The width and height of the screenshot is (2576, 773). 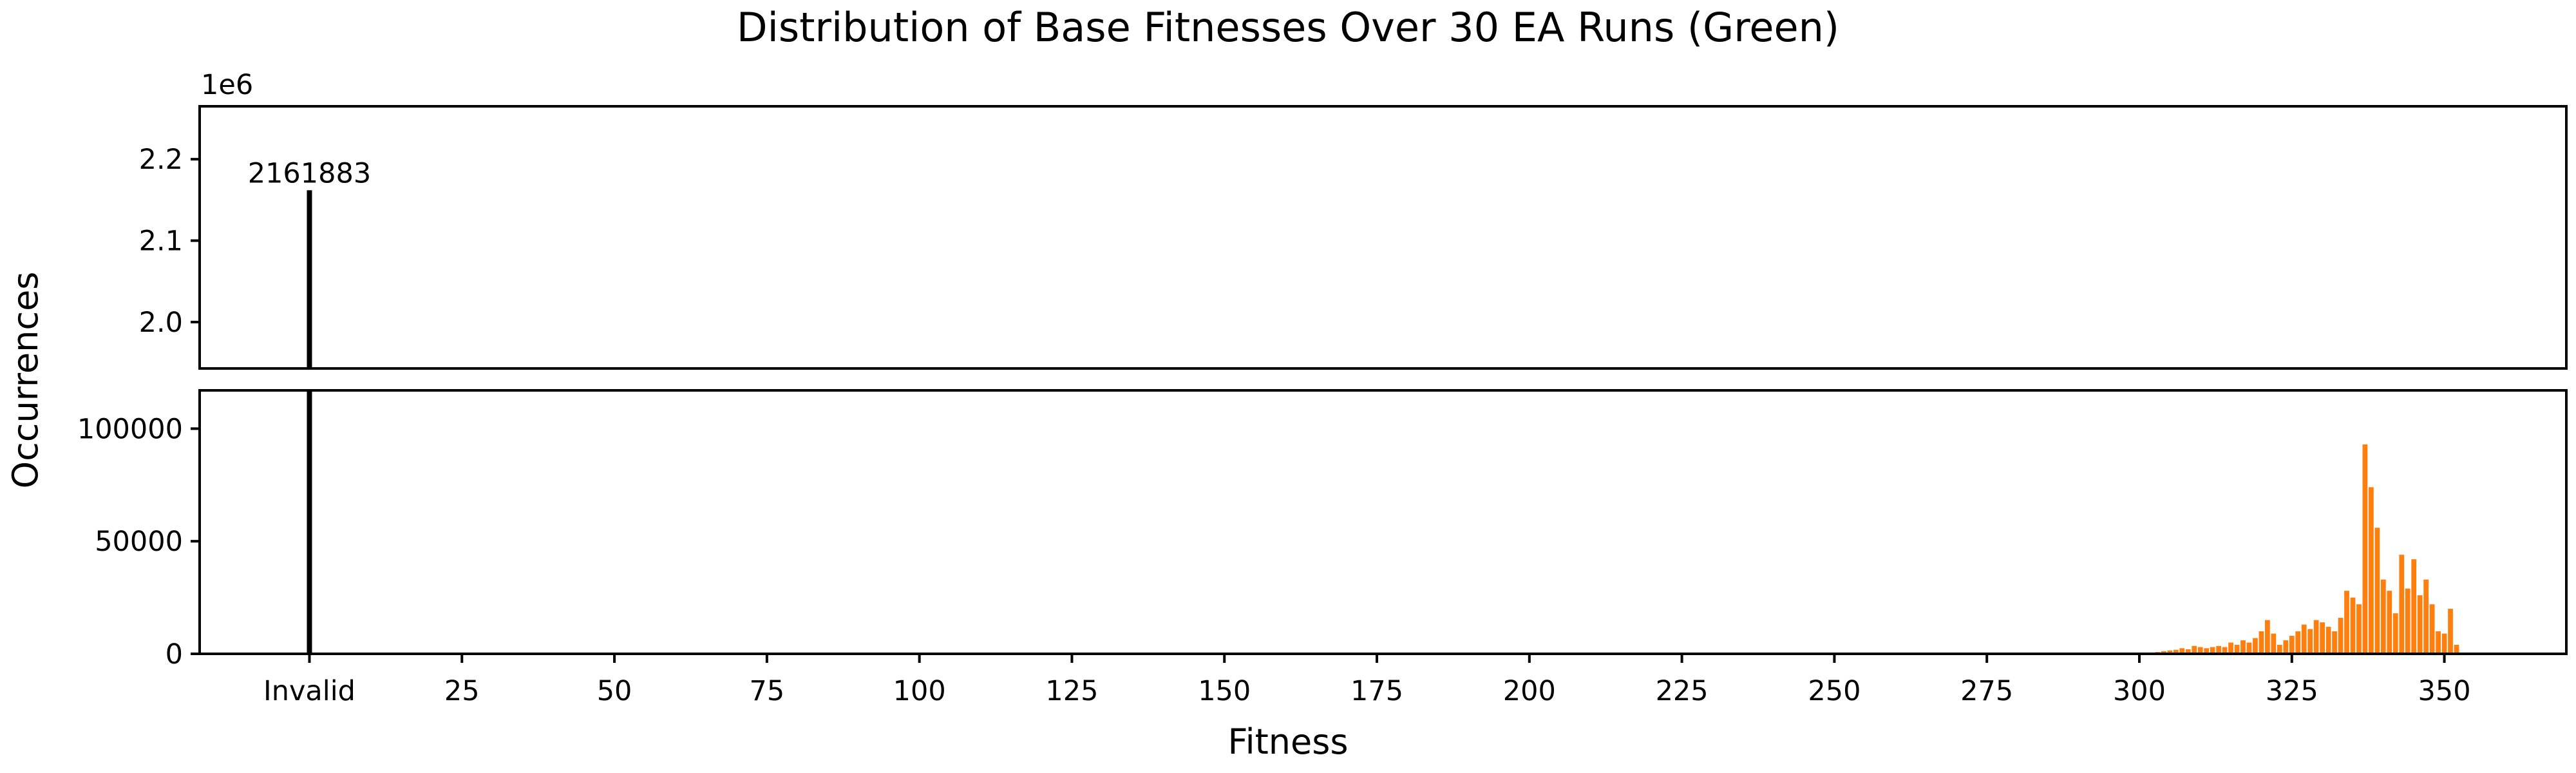 I want to click on x-tick-label: 250, so click(x=1834, y=691).